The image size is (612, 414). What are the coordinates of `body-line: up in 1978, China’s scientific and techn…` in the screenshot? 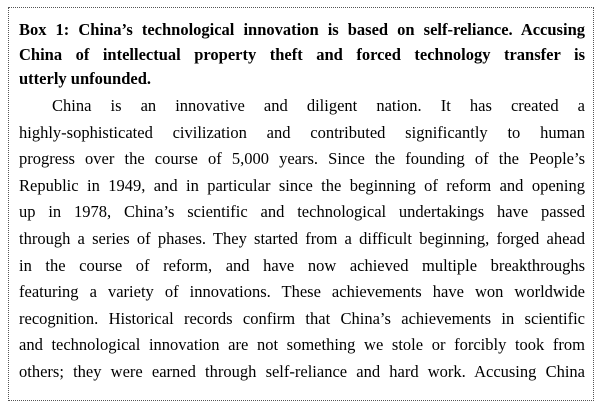 It's located at (302, 212).